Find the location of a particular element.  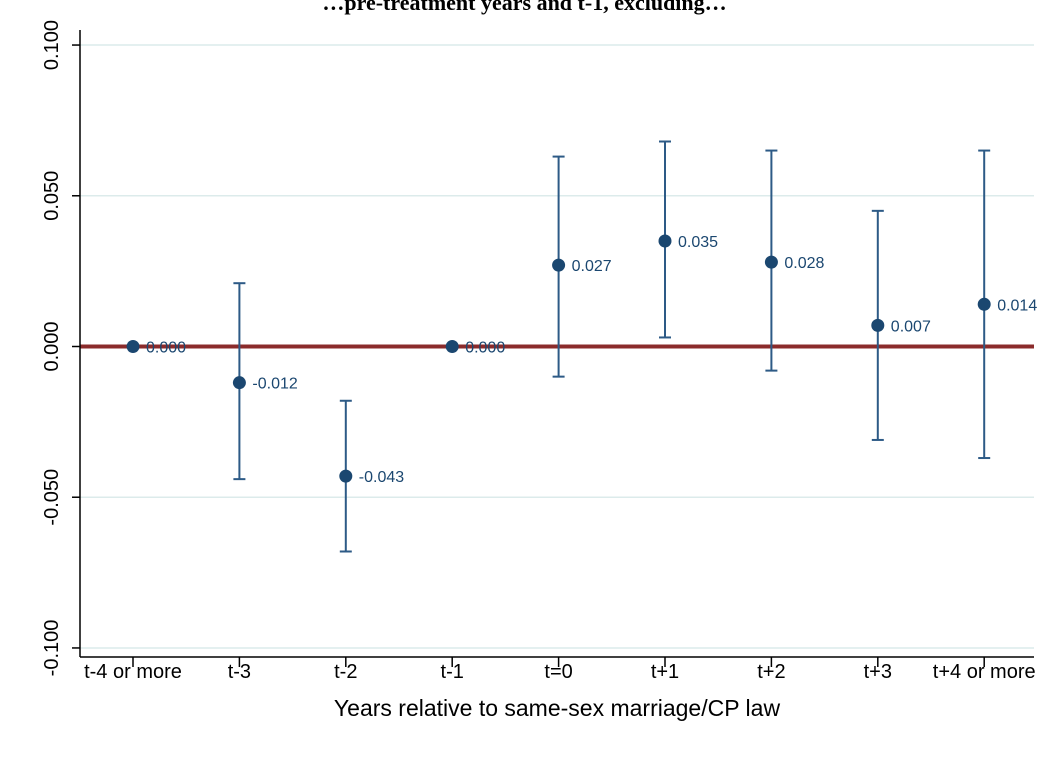

y-tick-label-3: 0.050 is located at coordinates (52, 196).